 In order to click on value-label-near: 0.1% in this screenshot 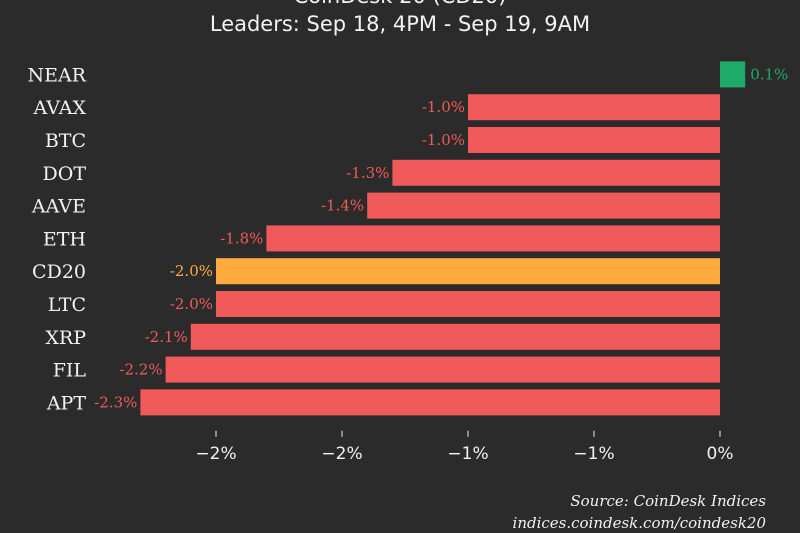, I will do `click(769, 74)`.